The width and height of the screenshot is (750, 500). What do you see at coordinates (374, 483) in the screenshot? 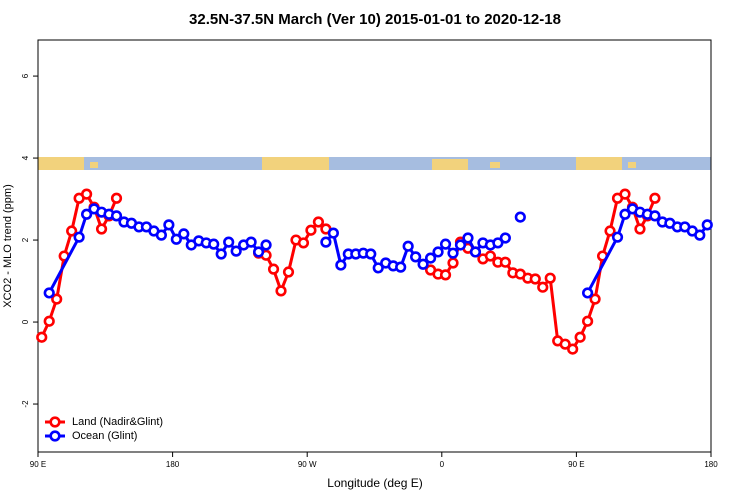
I see `x-axis-label: Longitude (deg E)` at bounding box center [374, 483].